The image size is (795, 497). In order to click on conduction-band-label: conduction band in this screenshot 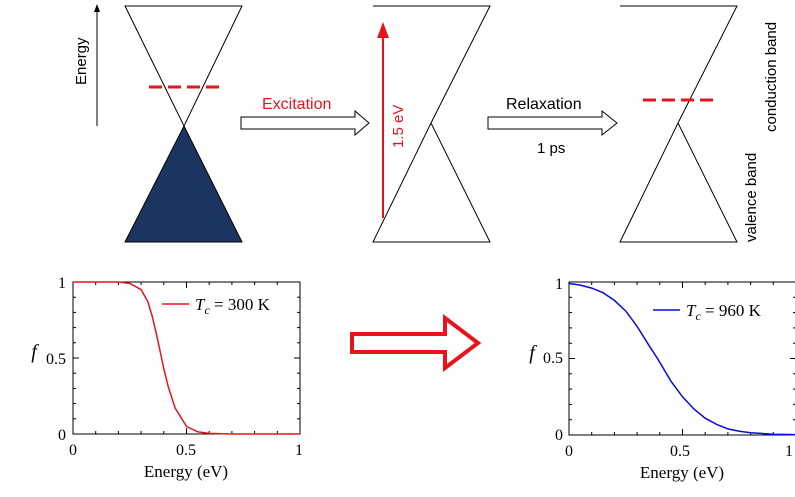, I will do `click(771, 77)`.